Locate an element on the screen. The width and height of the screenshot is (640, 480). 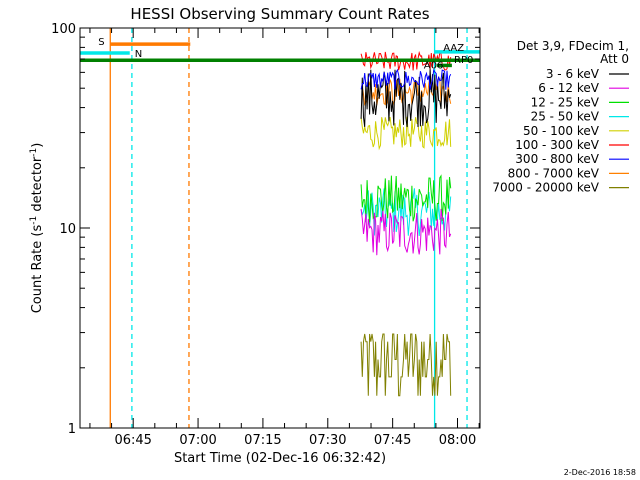
y-tick-label: 100 is located at coordinates (63, 29).